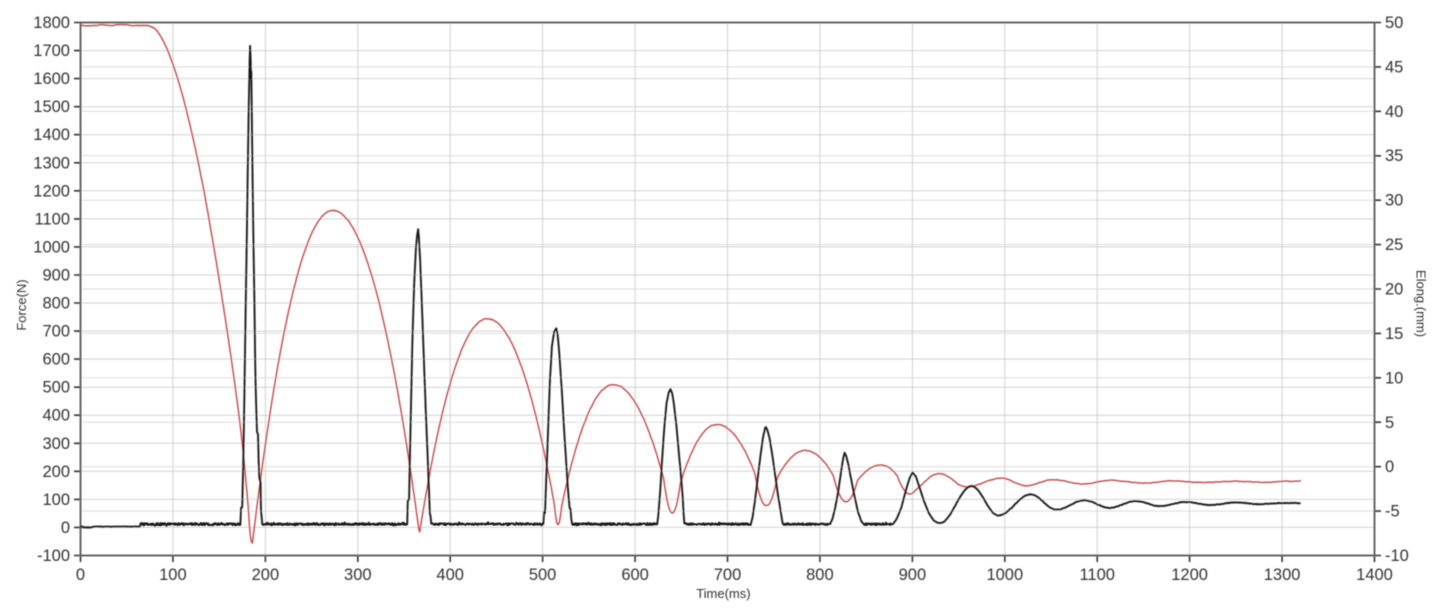 The height and width of the screenshot is (611, 1440). Describe the element at coordinates (21, 304) in the screenshot. I see `svg-text: Force(N)` at that location.